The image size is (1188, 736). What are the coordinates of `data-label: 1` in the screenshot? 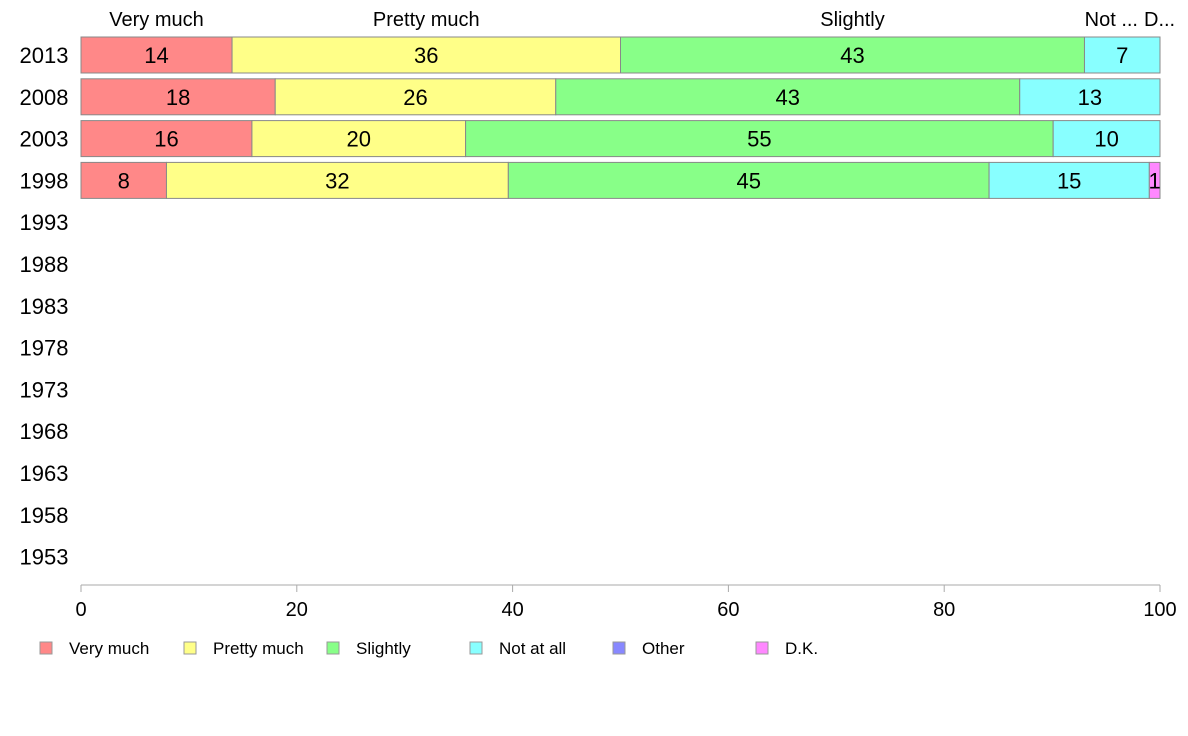 It's located at (1155, 180).